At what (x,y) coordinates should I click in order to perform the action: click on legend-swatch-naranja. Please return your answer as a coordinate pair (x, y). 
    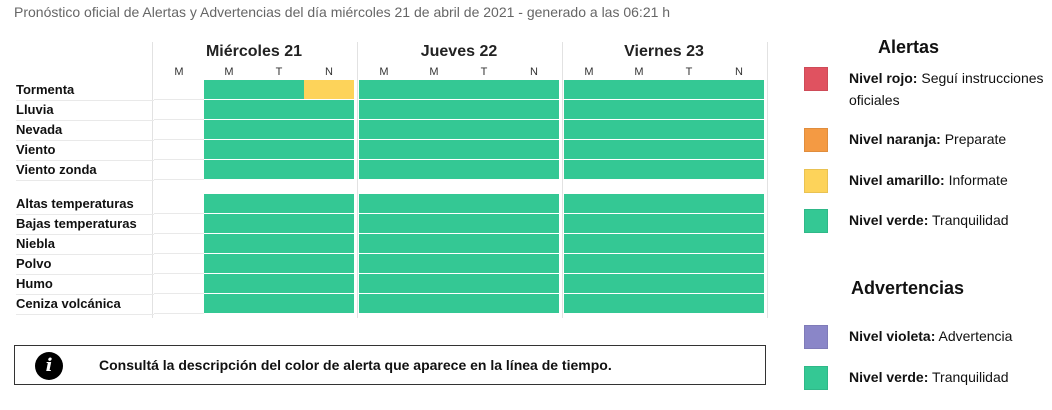
    Looking at the image, I should click on (816, 140).